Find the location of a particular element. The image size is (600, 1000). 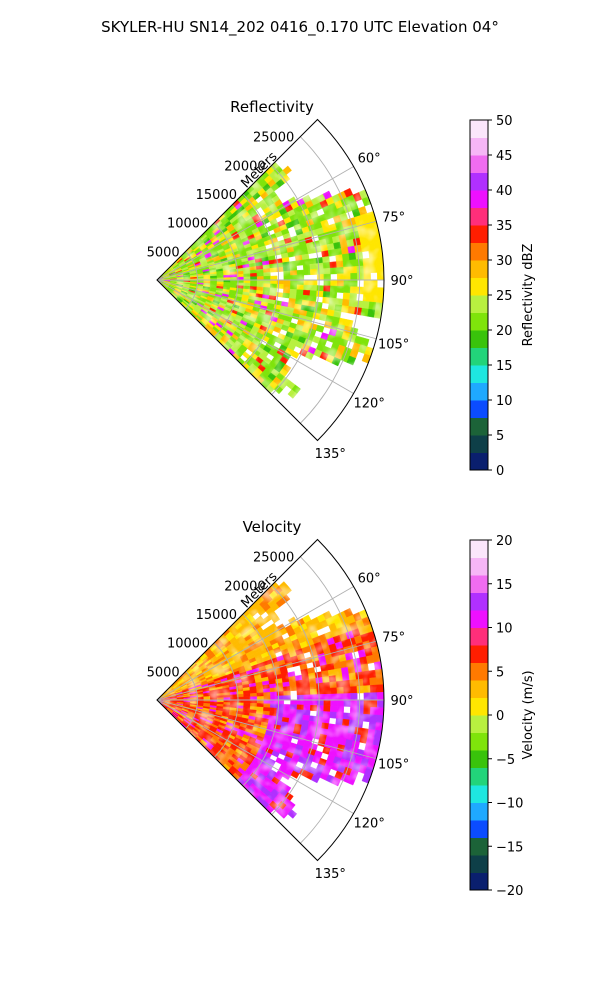

colorbar-tick-label: −5 is located at coordinates (505, 760).